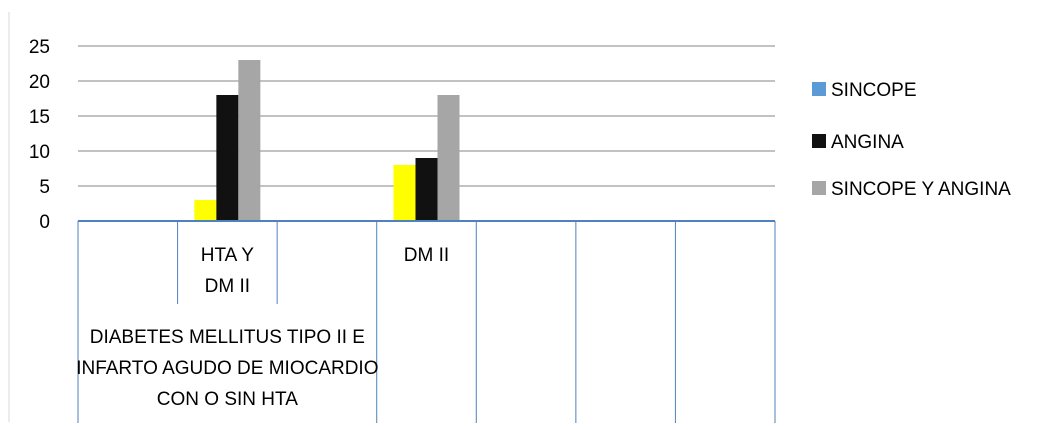 This screenshot has height=430, width=1061. Describe the element at coordinates (39, 47) in the screenshot. I see `y-tick-label: 25` at that location.